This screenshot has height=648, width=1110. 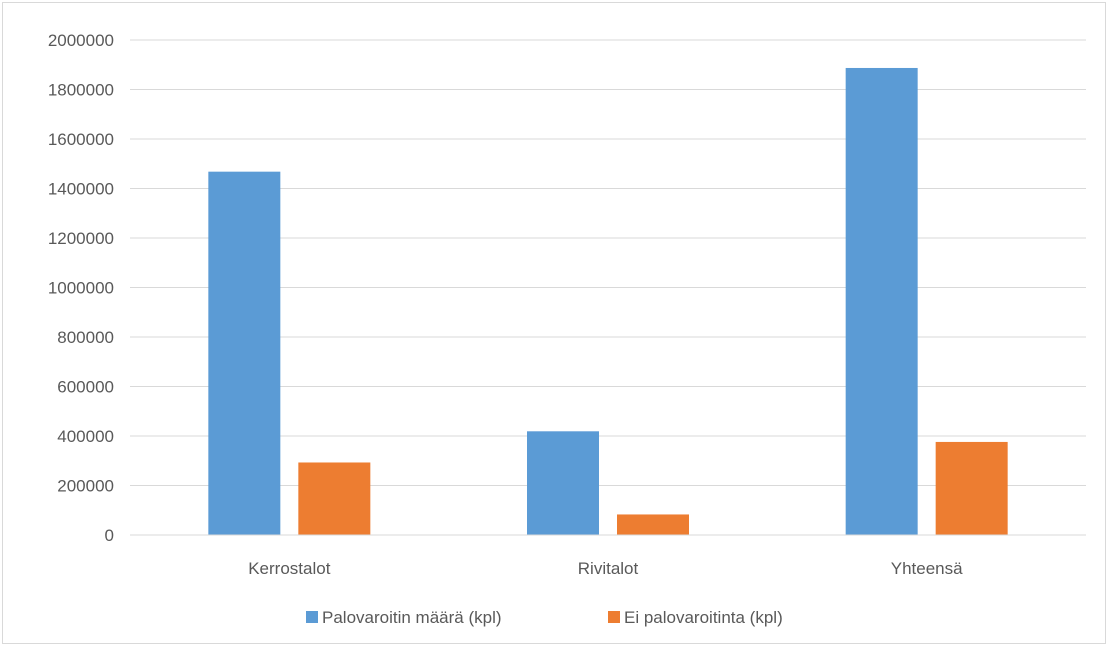 What do you see at coordinates (85, 486) in the screenshot?
I see `y-tick-label: 200000` at bounding box center [85, 486].